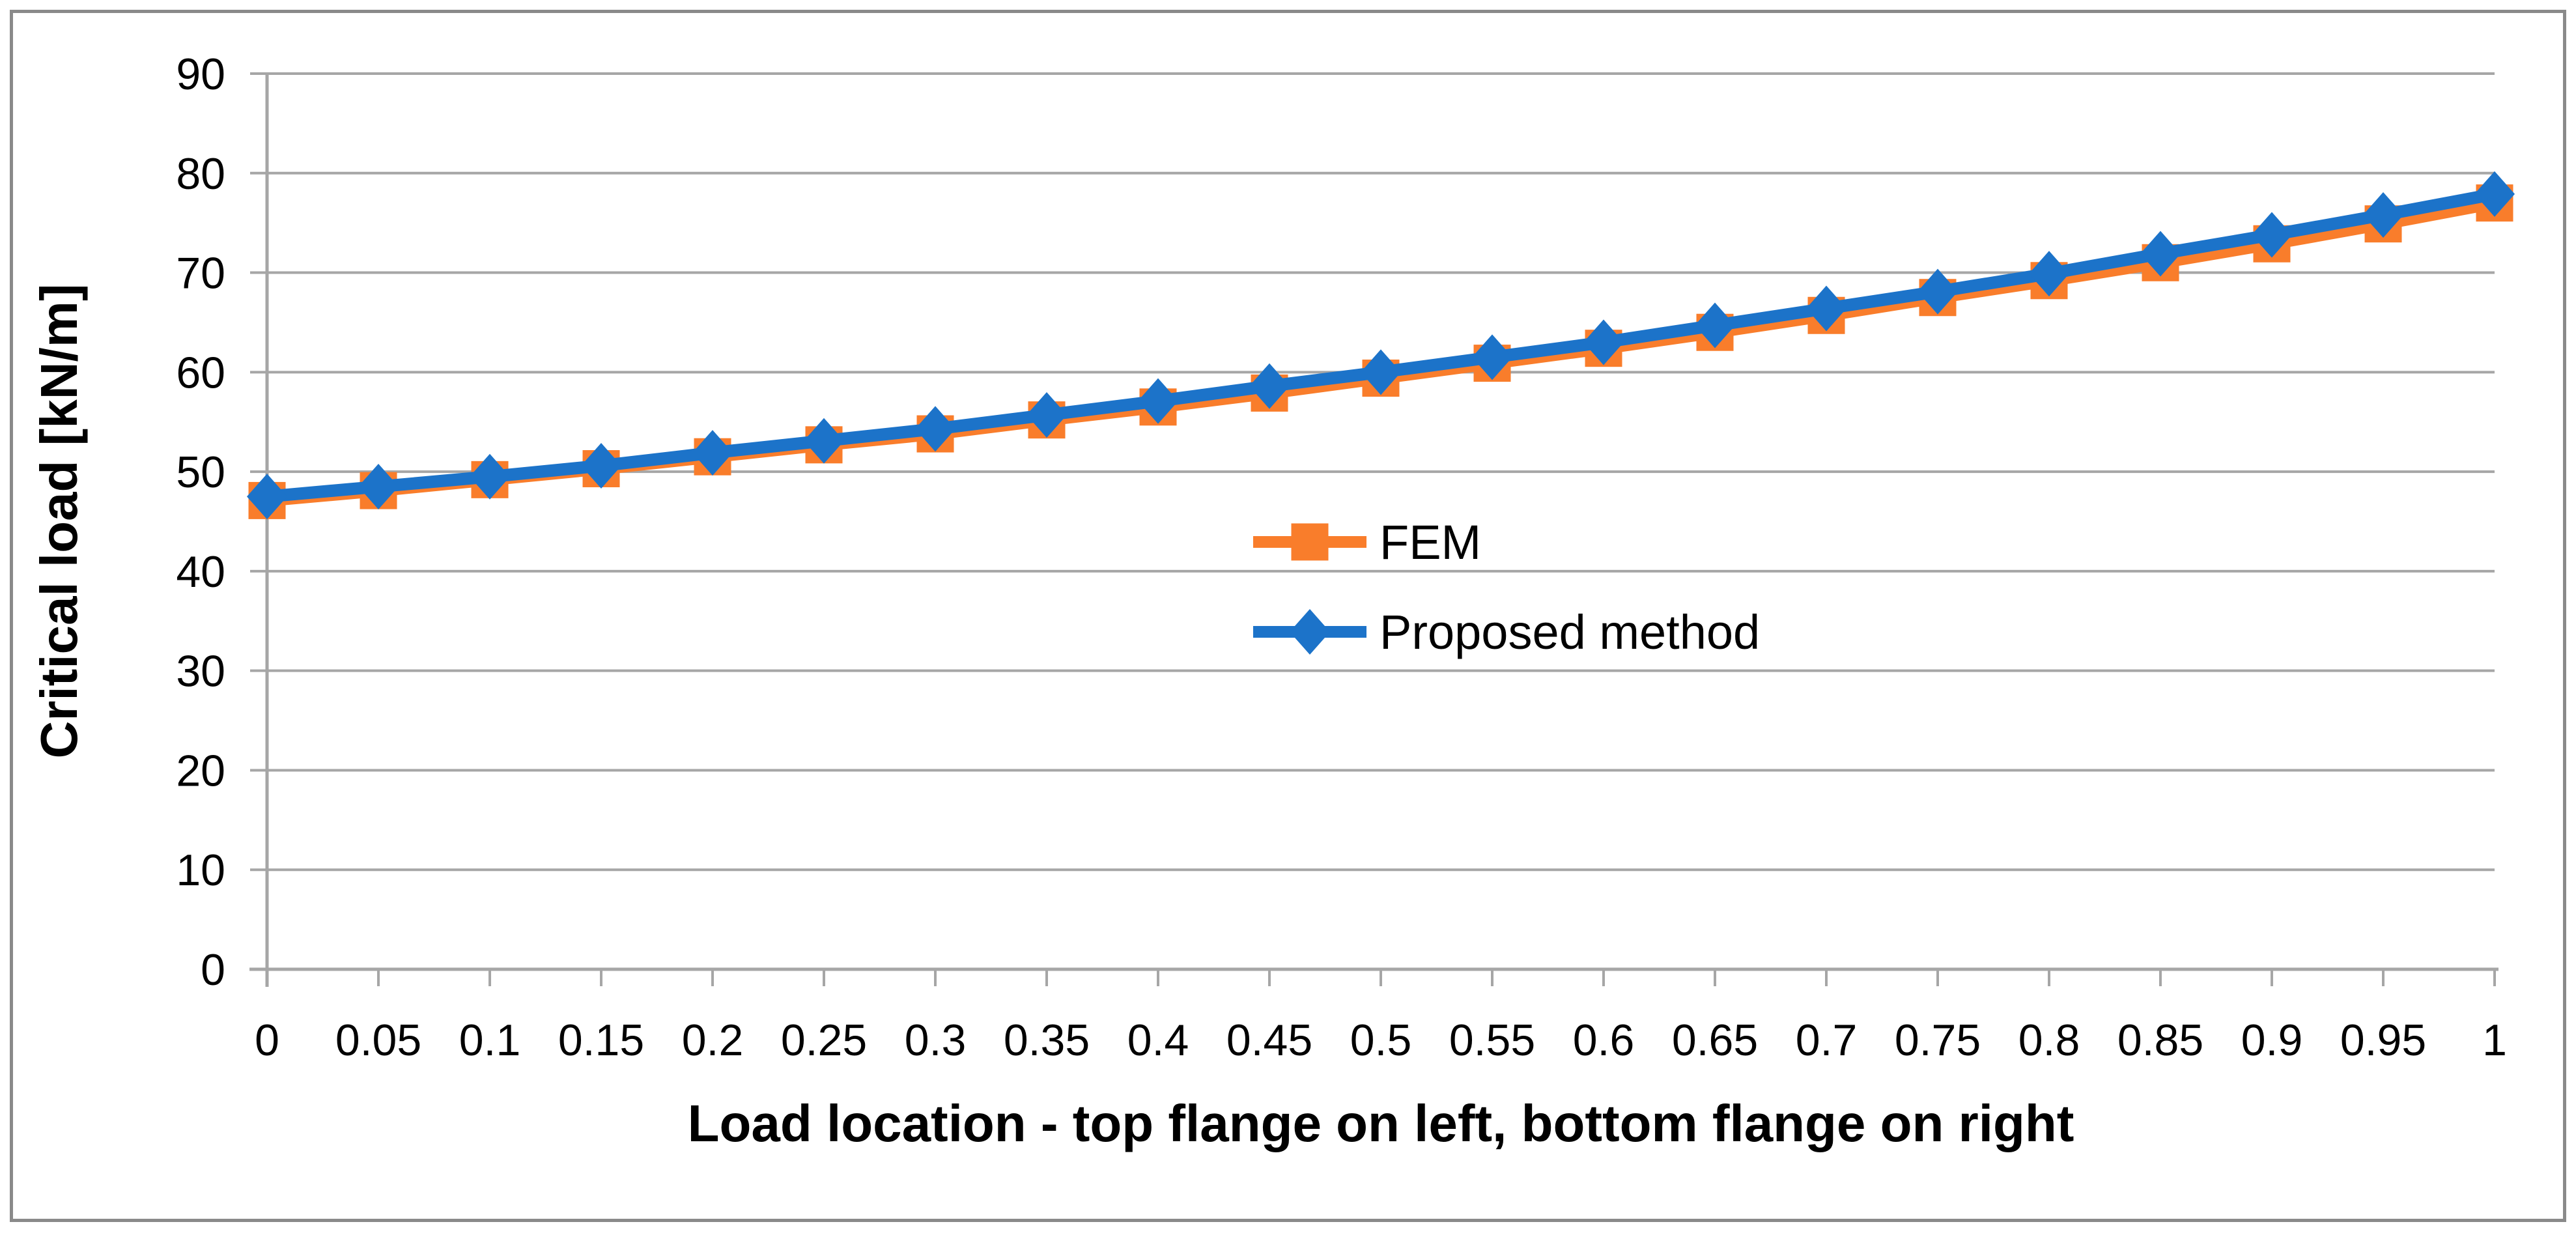 This screenshot has width=2576, height=1237. I want to click on legend-square-marker-icon, so click(1310, 542).